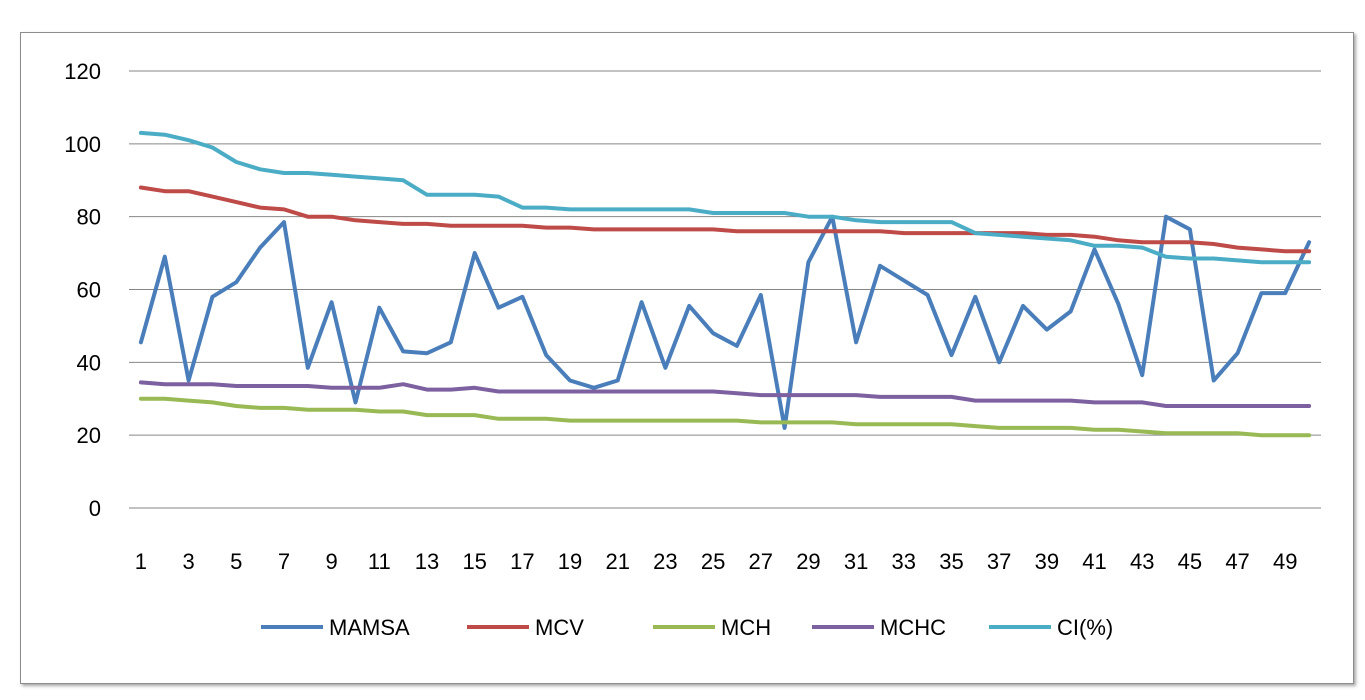  I want to click on y-tick-label: 120, so click(82, 71).